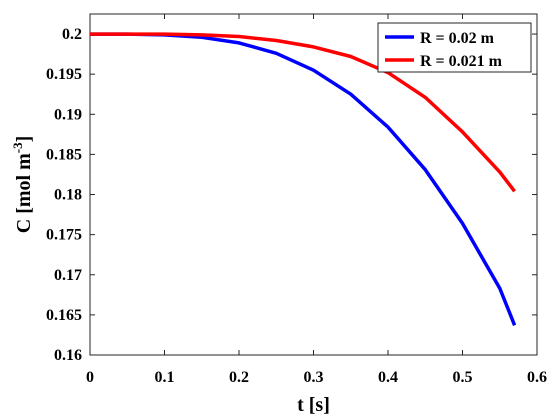 The image size is (550, 419). Describe the element at coordinates (64, 74) in the screenshot. I see `y-tick-label: 0.195` at that location.